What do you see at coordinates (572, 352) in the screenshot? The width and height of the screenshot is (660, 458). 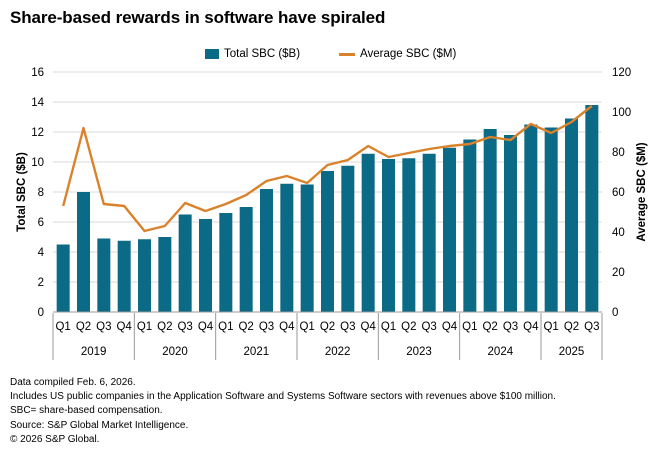 I see `x-group-label-year: 2025` at bounding box center [572, 352].